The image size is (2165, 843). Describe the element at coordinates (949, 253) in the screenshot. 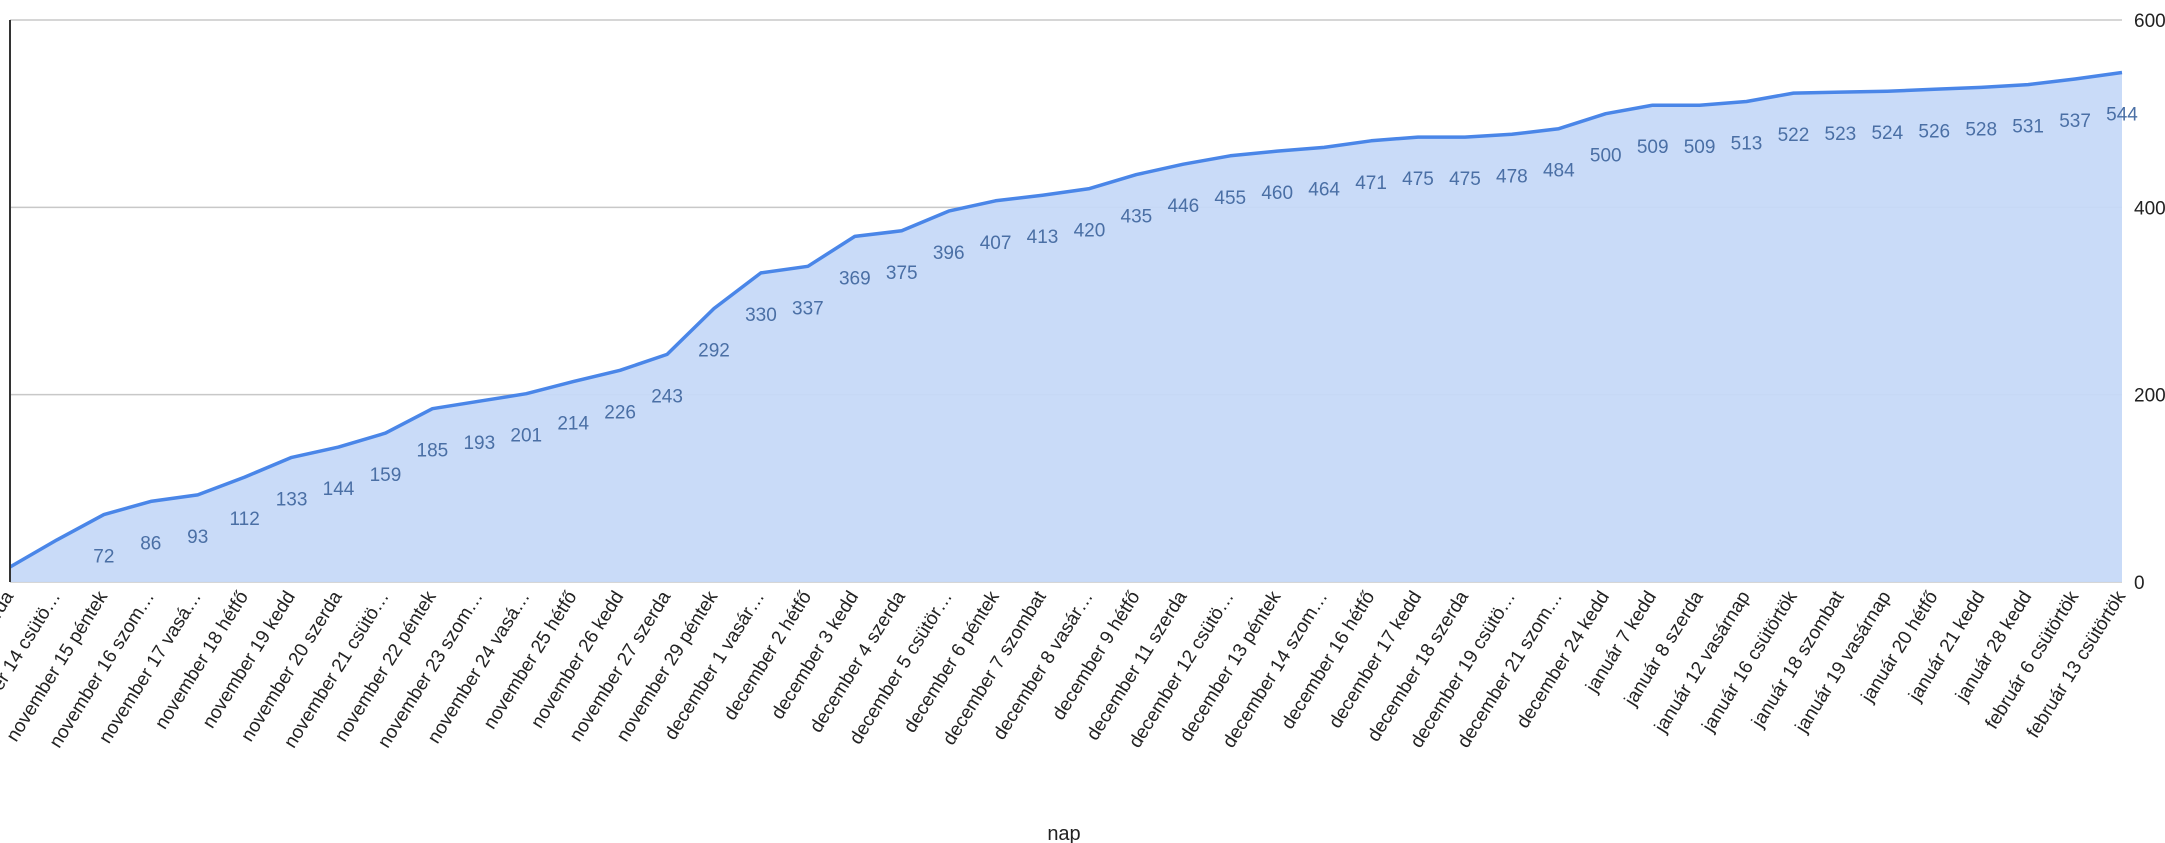

I see `data-label: 396` at that location.